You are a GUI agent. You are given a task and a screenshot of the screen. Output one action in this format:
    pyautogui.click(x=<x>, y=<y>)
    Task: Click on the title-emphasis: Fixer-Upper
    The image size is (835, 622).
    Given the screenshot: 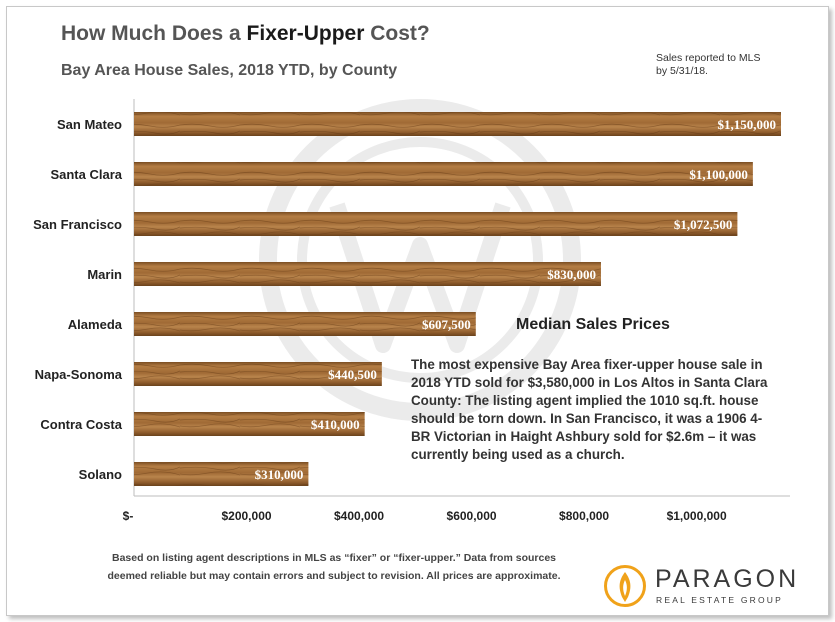 What is the action you would take?
    pyautogui.click(x=305, y=33)
    